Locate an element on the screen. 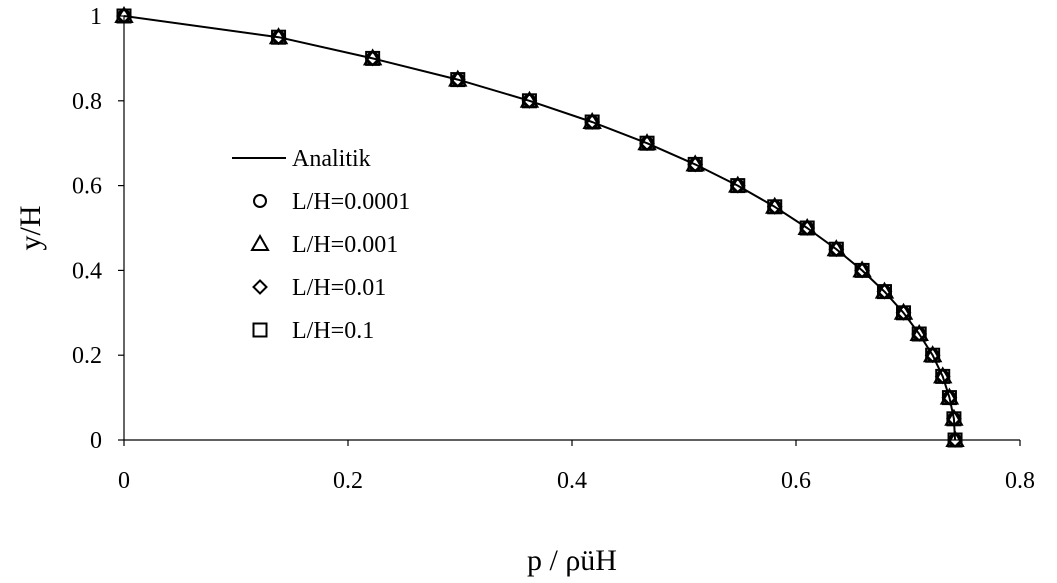 Image resolution: width=1057 pixels, height=583 pixels. legend-item: L/H=0.001 is located at coordinates (324, 245).